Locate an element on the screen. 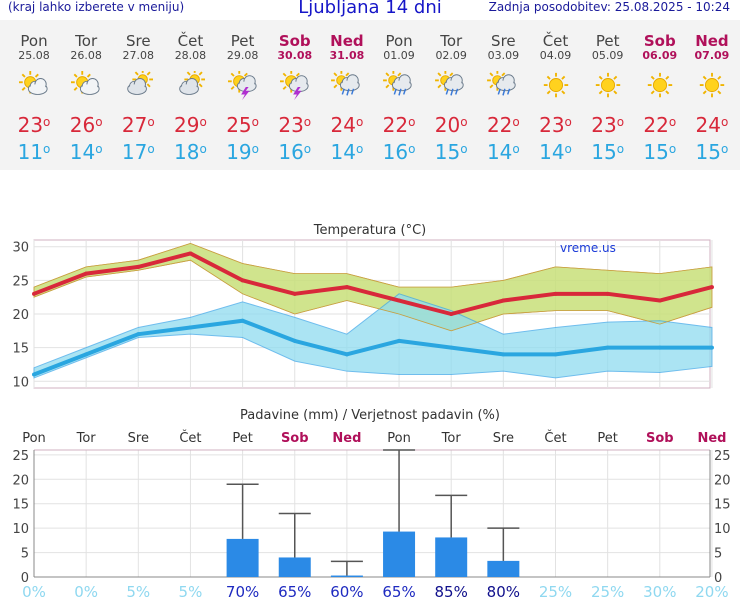 The image size is (740, 600). tmin-line is located at coordinates (372, 347).